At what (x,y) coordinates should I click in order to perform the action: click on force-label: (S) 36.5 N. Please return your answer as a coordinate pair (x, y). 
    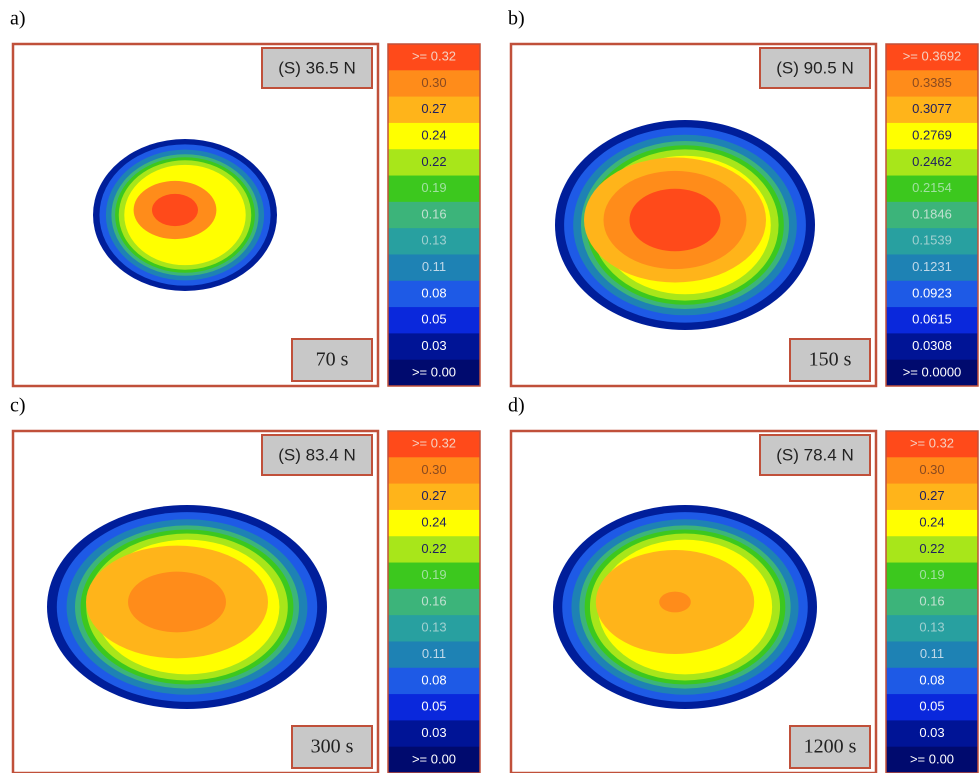
    Looking at the image, I should click on (316, 67).